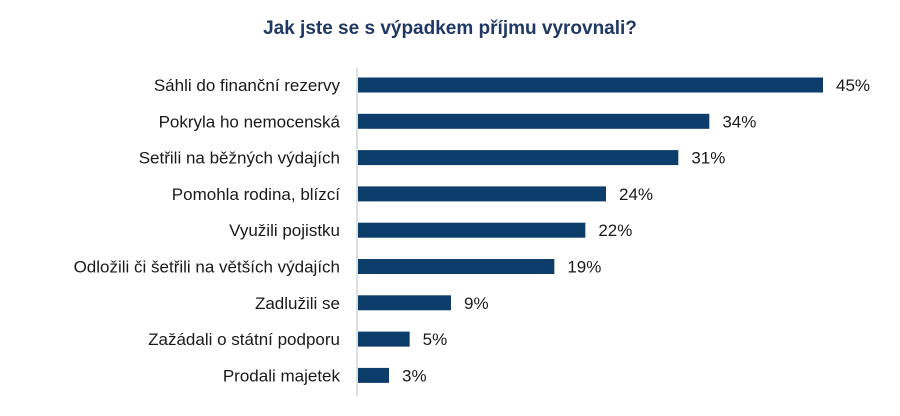 The height and width of the screenshot is (416, 900). Describe the element at coordinates (615, 230) in the screenshot. I see `value-label: 22%` at that location.